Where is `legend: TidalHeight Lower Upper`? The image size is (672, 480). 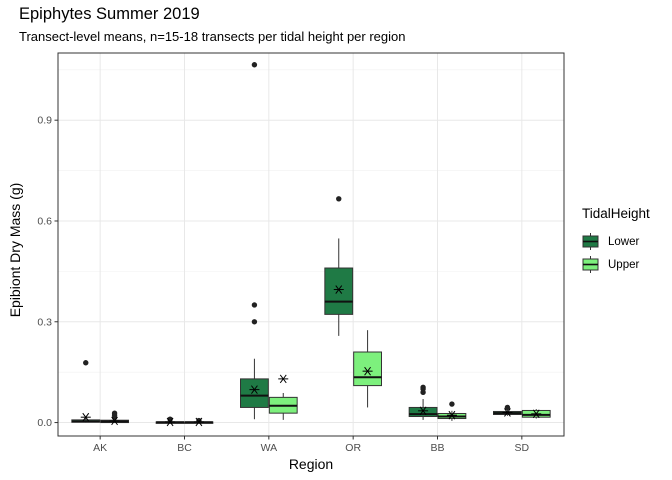 legend: TidalHeight Lower Upper is located at coordinates (616, 241).